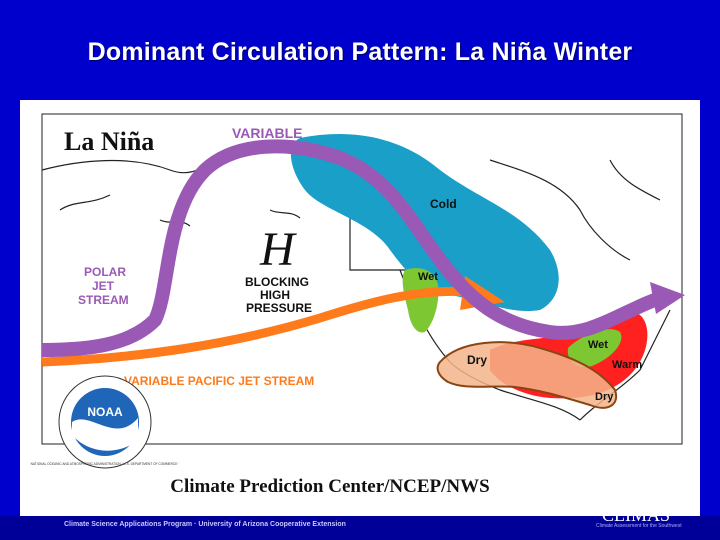  I want to click on wet-ohio-region, so click(594, 348).